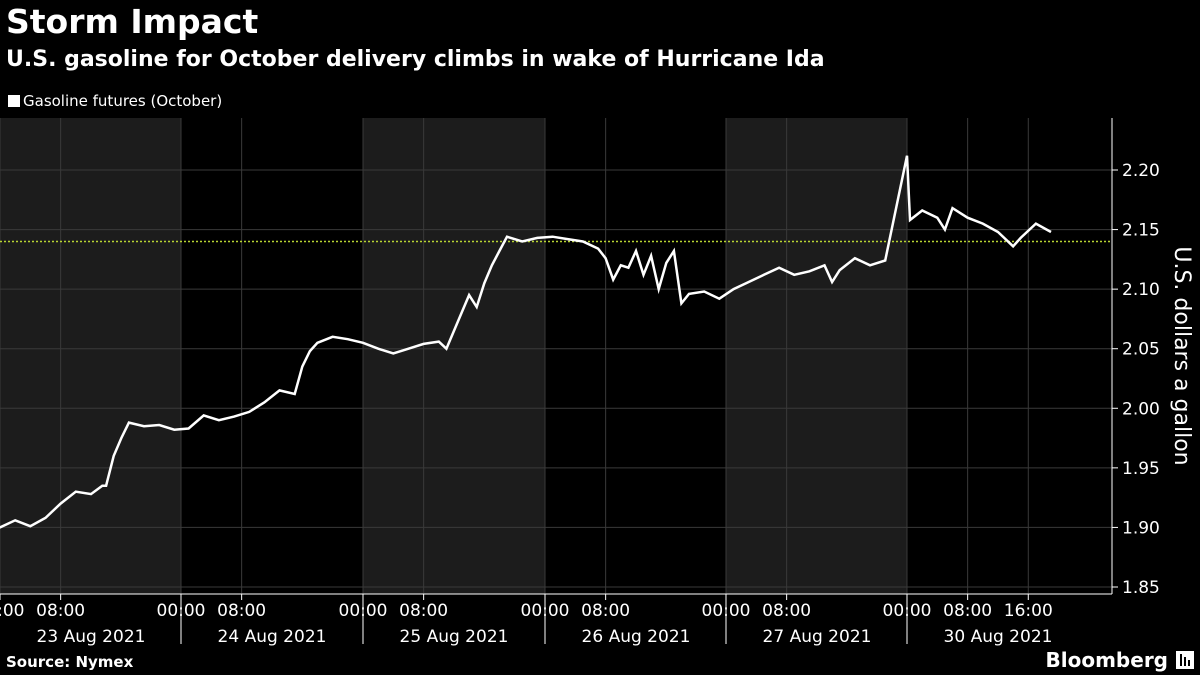  I want to click on chart-title: Storm Impact, so click(132, 21).